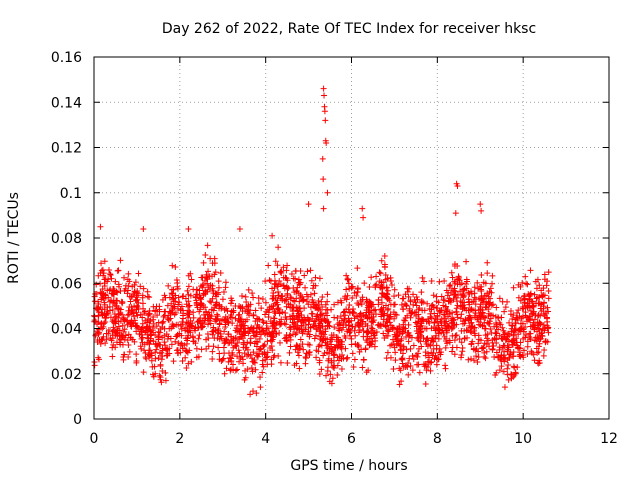 The image size is (640, 480). What do you see at coordinates (66, 375) in the screenshot?
I see `y-tick-label: 0.02` at bounding box center [66, 375].